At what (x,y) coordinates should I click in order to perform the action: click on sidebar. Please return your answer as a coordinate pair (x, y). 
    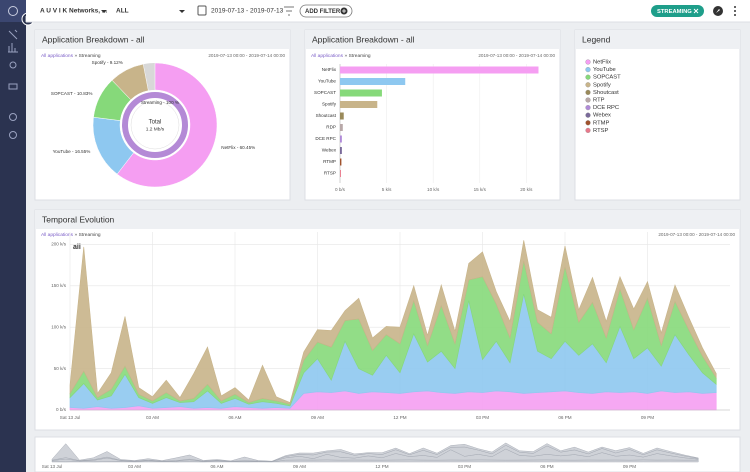
    Looking at the image, I should click on (13, 236).